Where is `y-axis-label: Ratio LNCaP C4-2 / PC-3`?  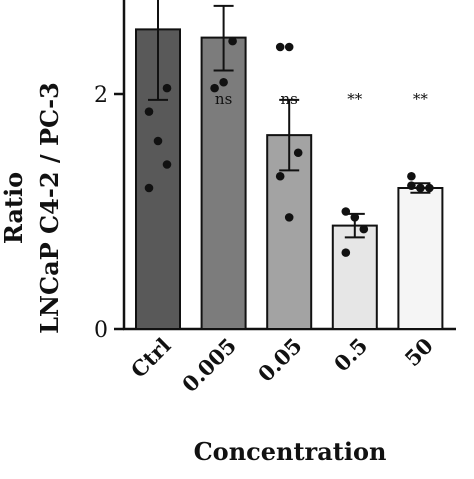 y-axis-label: Ratio LNCaP C4-2 / PC-3 is located at coordinates (32, 208).